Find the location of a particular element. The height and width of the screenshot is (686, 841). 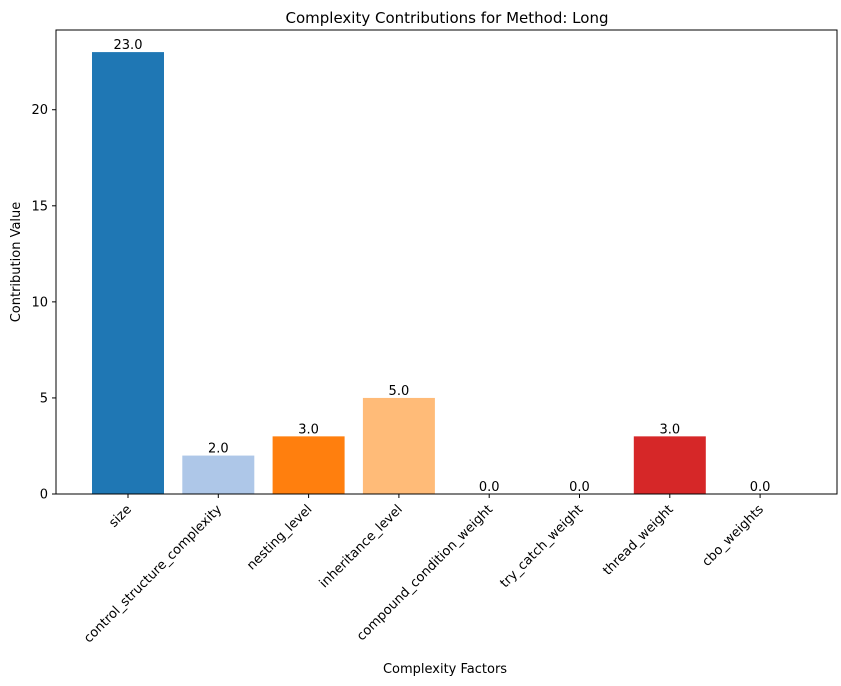

x-axis-label: Complexity Factors is located at coordinates (445, 669).